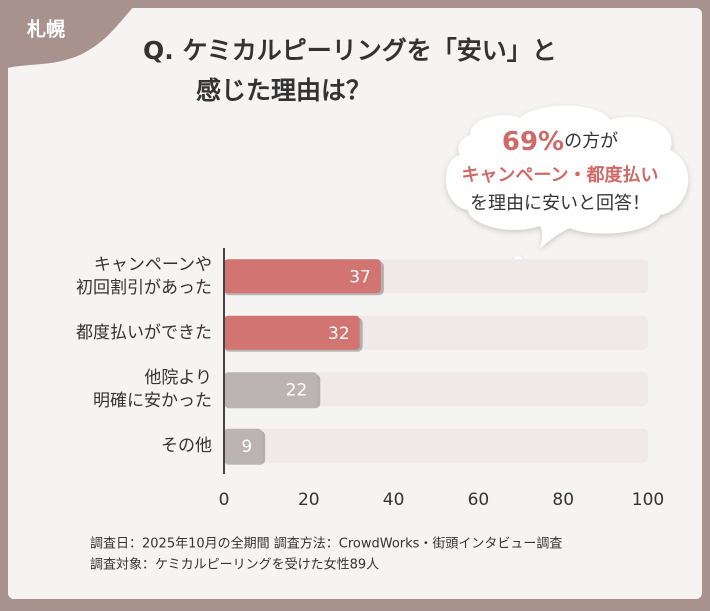 The image size is (710, 611). Describe the element at coordinates (339, 334) in the screenshot. I see `value-label: 32` at that location.